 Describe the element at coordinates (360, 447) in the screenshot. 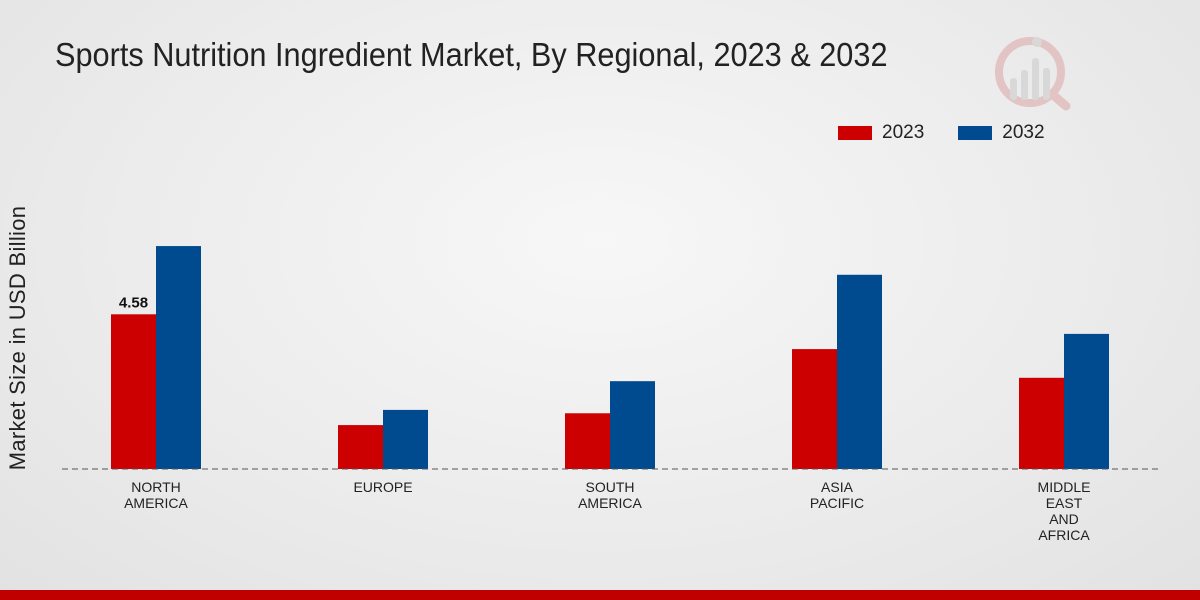

I see `bar-2023-europe` at that location.